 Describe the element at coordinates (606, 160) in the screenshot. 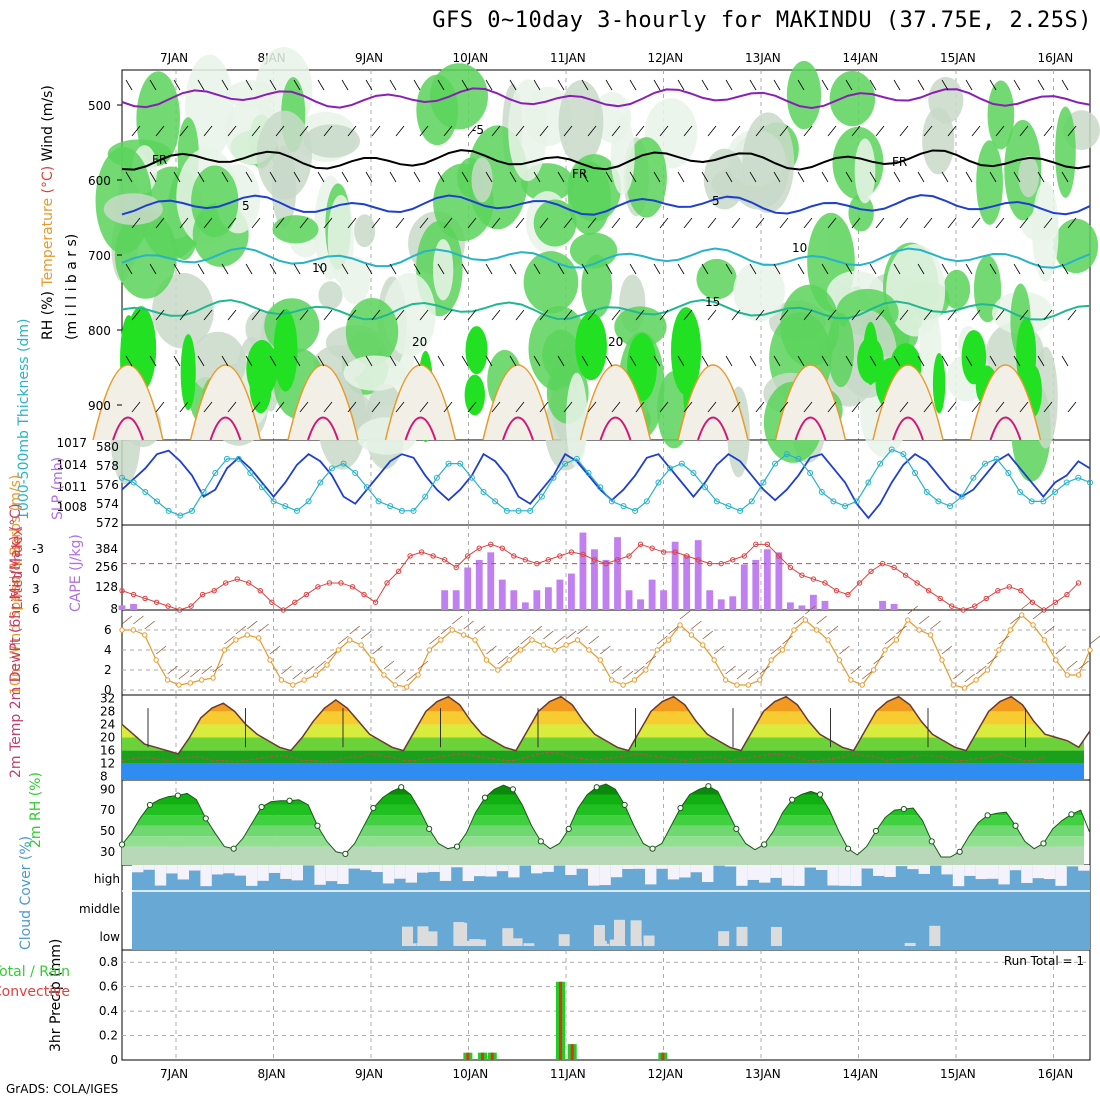

I see `isotherm-line` at that location.